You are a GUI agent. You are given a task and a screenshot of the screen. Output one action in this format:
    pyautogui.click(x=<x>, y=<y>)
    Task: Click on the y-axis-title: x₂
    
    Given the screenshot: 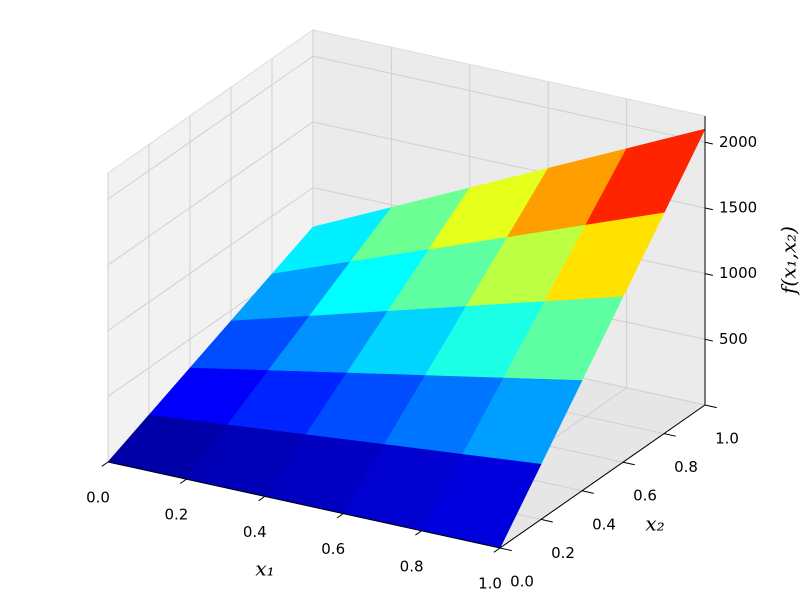 What is the action you would take?
    pyautogui.click(x=654, y=524)
    